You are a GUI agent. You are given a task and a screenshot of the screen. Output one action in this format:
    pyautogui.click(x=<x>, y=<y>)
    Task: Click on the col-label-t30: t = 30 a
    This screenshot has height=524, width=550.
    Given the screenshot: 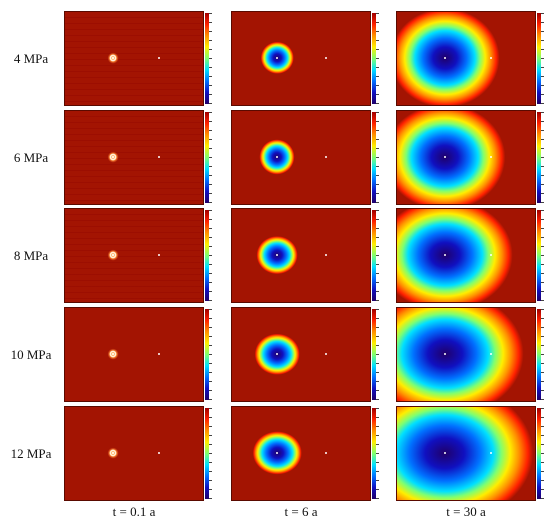 What is the action you would take?
    pyautogui.click(x=466, y=511)
    